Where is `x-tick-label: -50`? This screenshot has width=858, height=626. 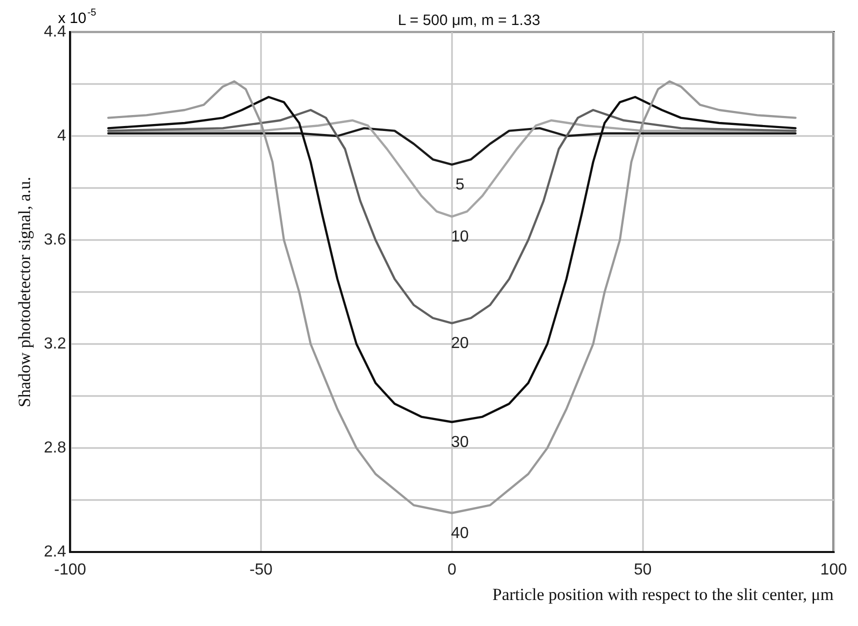
x-tick-label: -50 is located at coordinates (261, 570).